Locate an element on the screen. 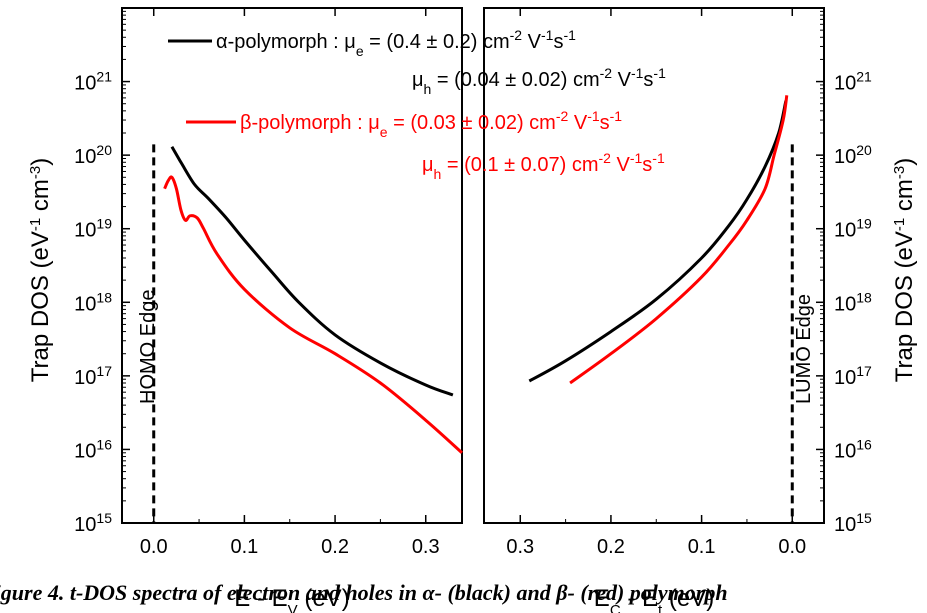 This screenshot has width=927, height=613. y-tick-label-right-0: 1015 is located at coordinates (853, 523).